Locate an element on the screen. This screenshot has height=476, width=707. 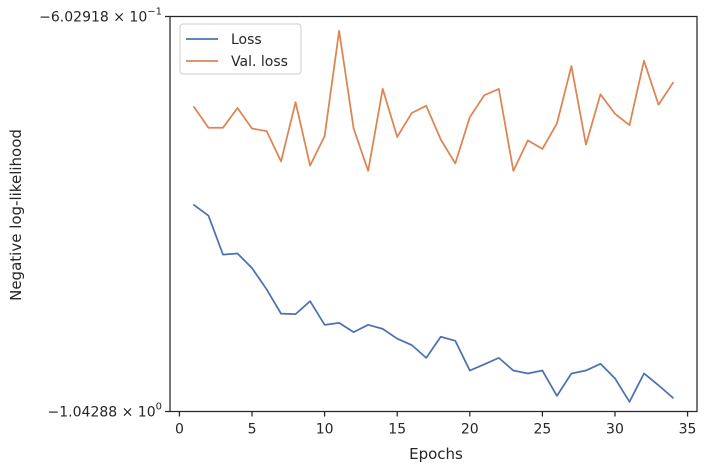
y-axis-label: Negative log-likelihood is located at coordinates (16, 215).